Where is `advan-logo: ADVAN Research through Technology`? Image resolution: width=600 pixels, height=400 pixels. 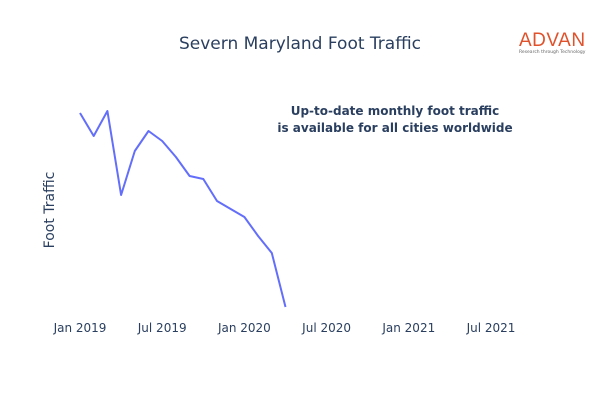
advan-logo: ADVAN Research through Technology is located at coordinates (552, 43).